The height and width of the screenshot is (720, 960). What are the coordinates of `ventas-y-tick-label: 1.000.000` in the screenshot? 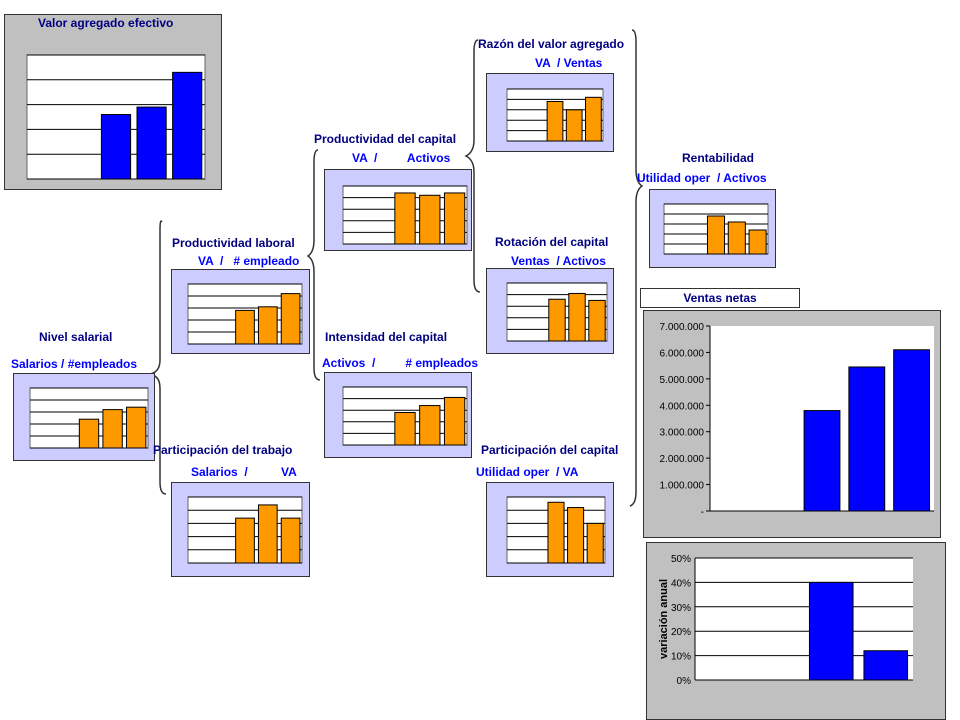 It's located at (682, 486).